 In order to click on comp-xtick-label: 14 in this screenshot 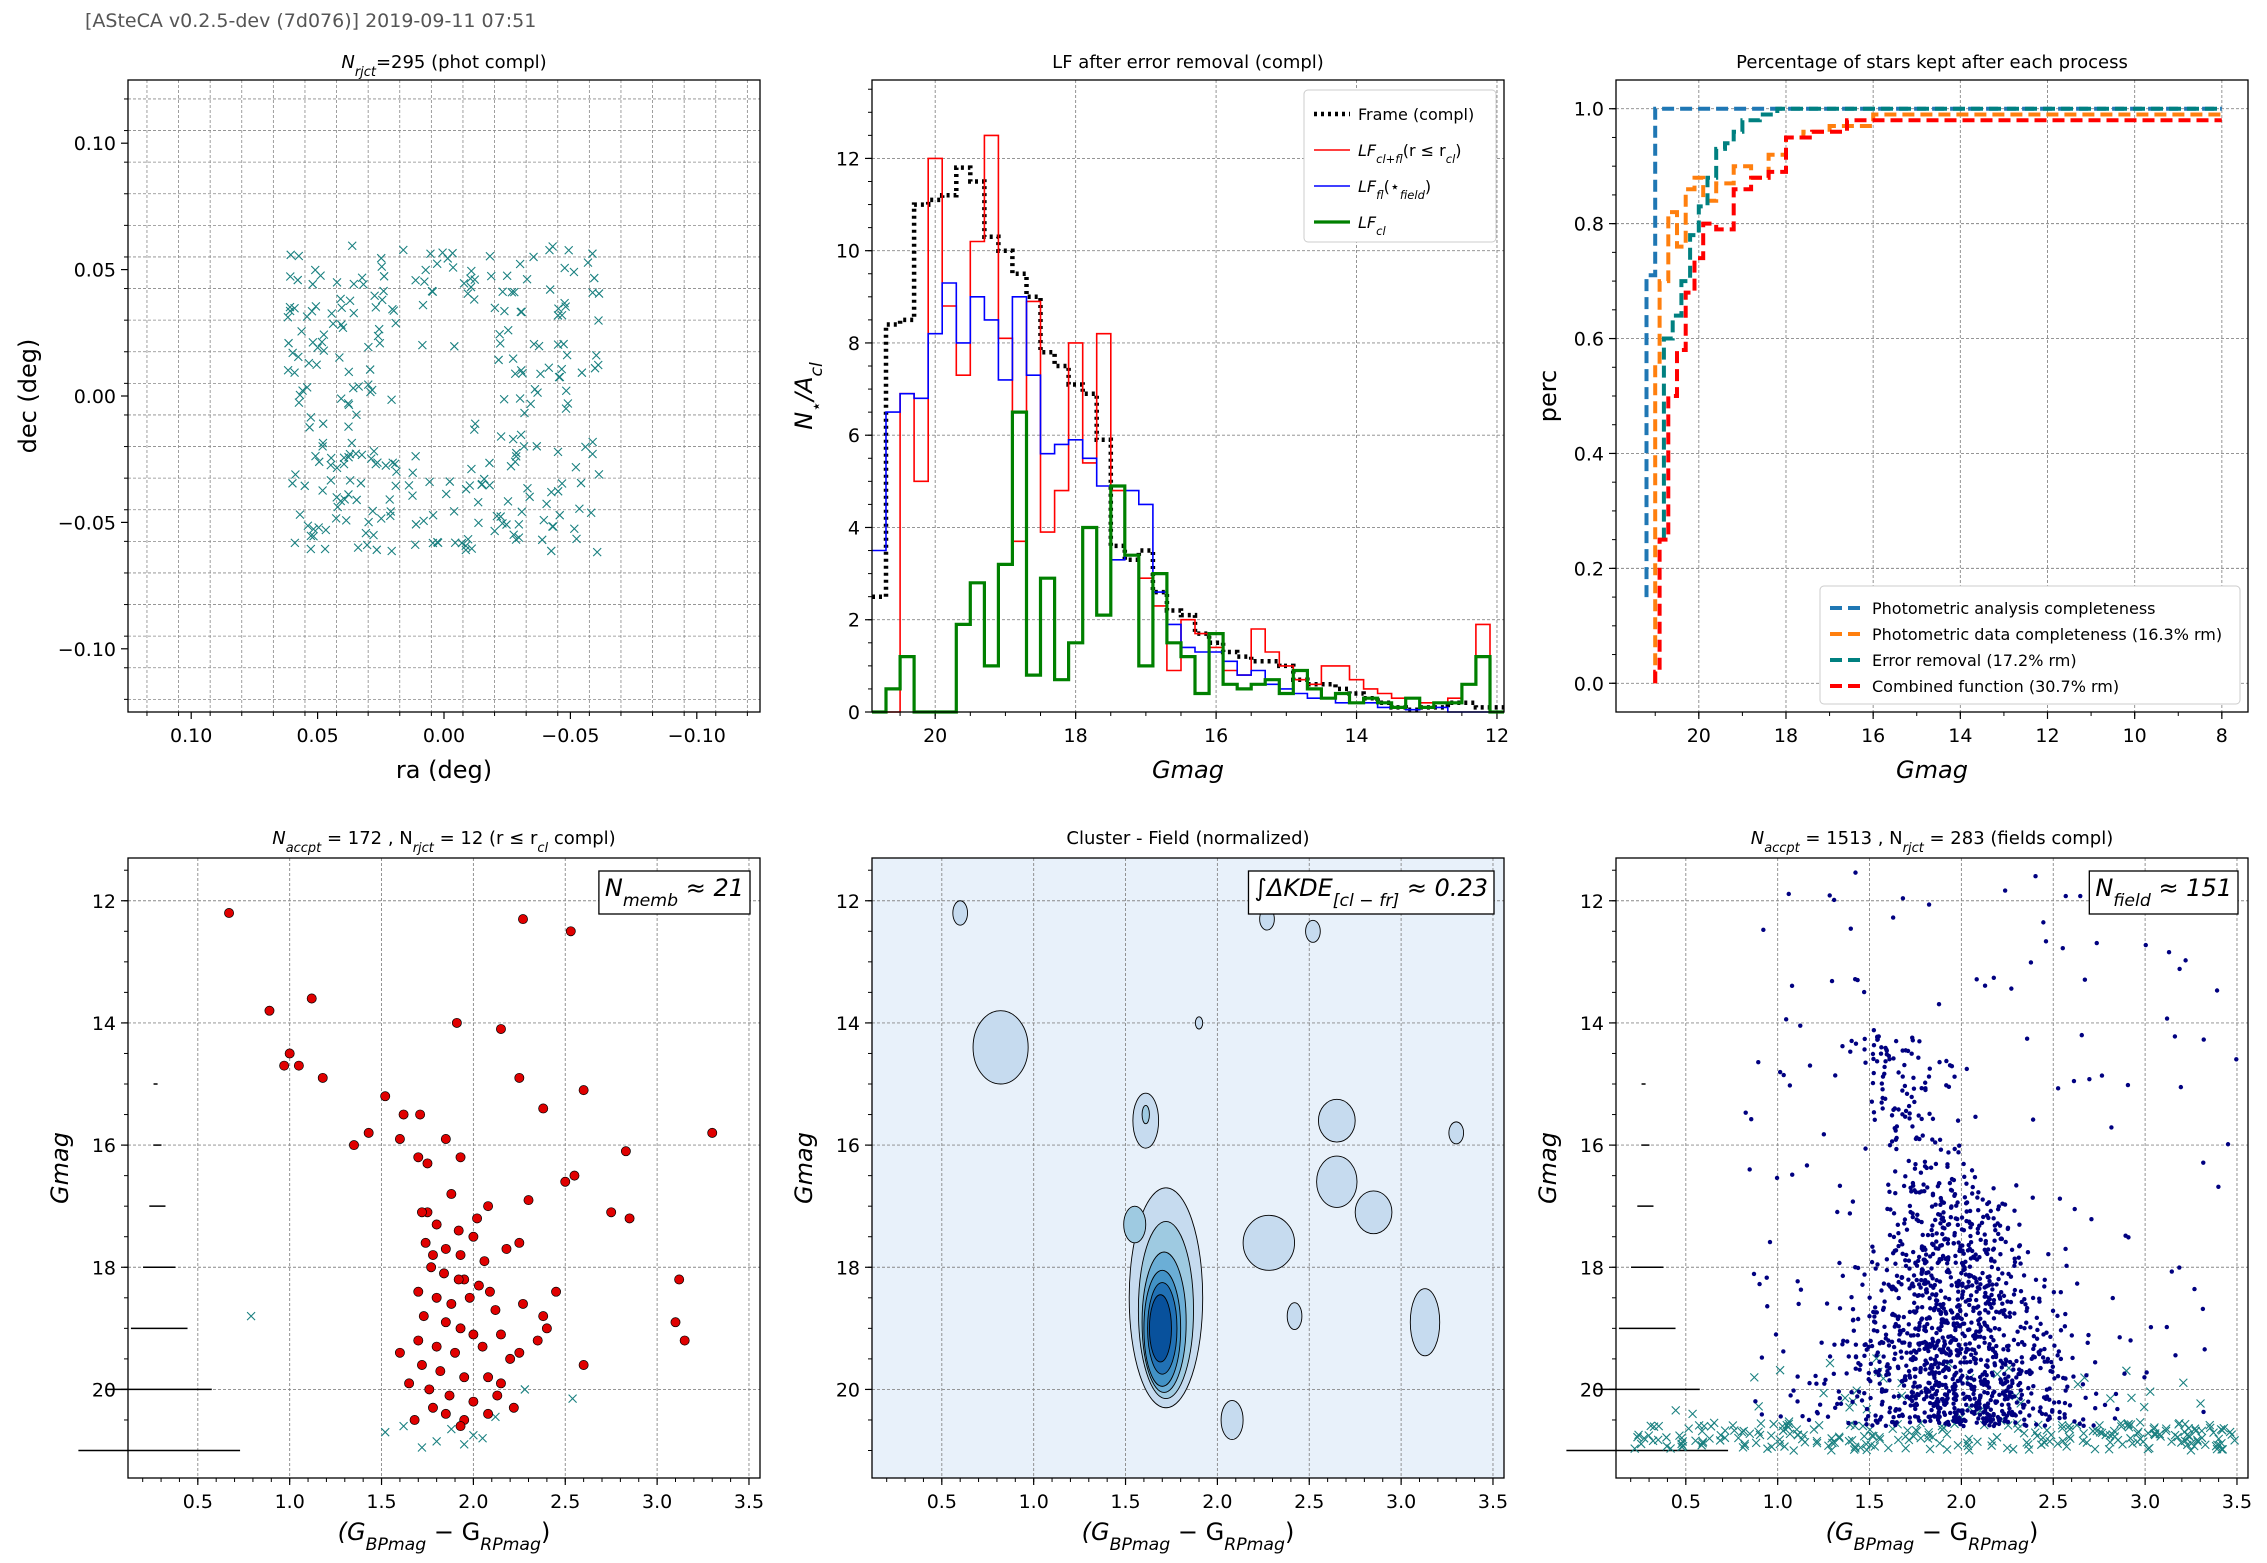, I will do `click(1960, 736)`.